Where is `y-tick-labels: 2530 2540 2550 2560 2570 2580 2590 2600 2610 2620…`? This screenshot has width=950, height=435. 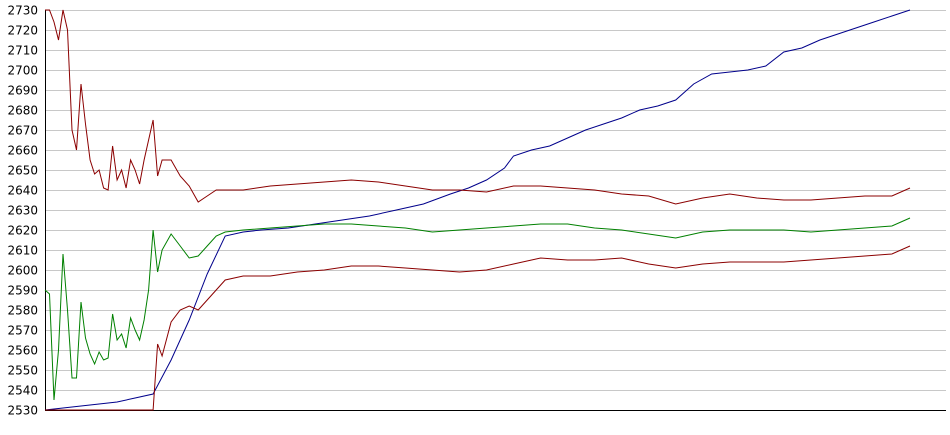
y-tick-labels: 2530 2540 2550 2560 2570 2580 2590 2600 2610 2620… is located at coordinates (22, 211).